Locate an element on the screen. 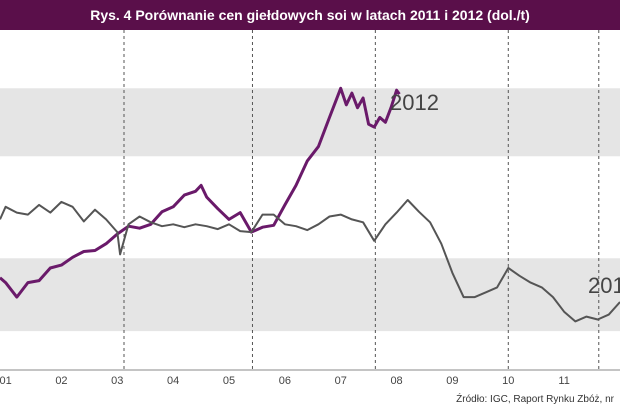 The width and height of the screenshot is (620, 413). source-note: Źródło: IGC, Raport Rynku Zbóż, nr is located at coordinates (535, 399).